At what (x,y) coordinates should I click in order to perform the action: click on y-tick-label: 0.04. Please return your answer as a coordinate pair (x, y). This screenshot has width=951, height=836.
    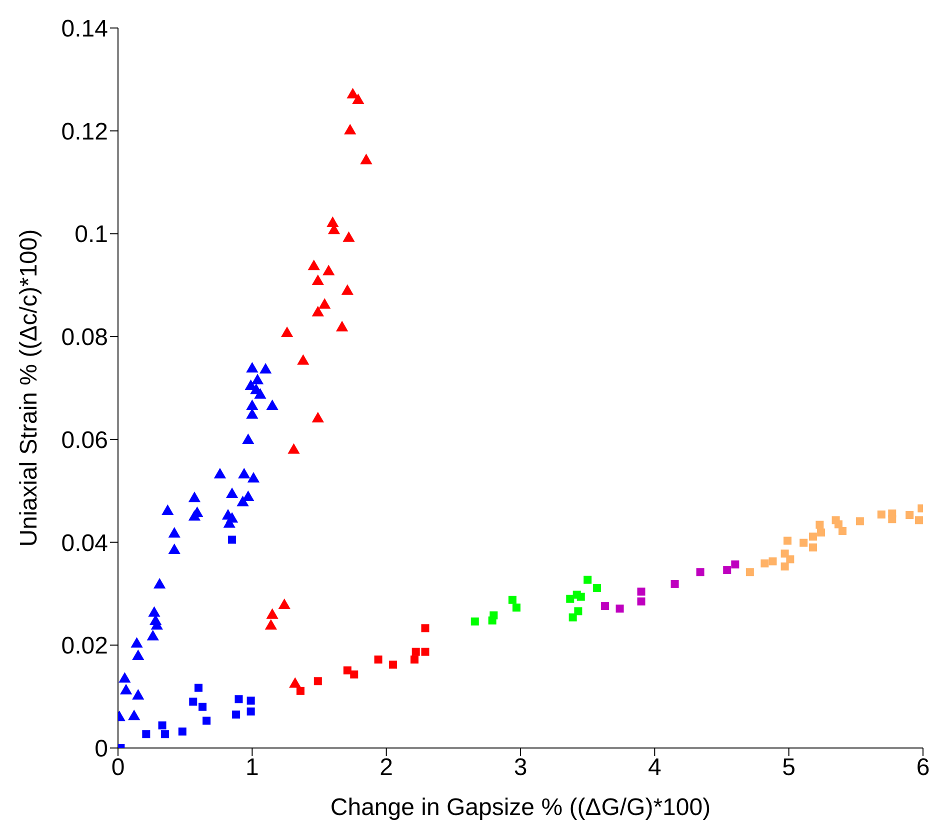
    Looking at the image, I should click on (84, 543).